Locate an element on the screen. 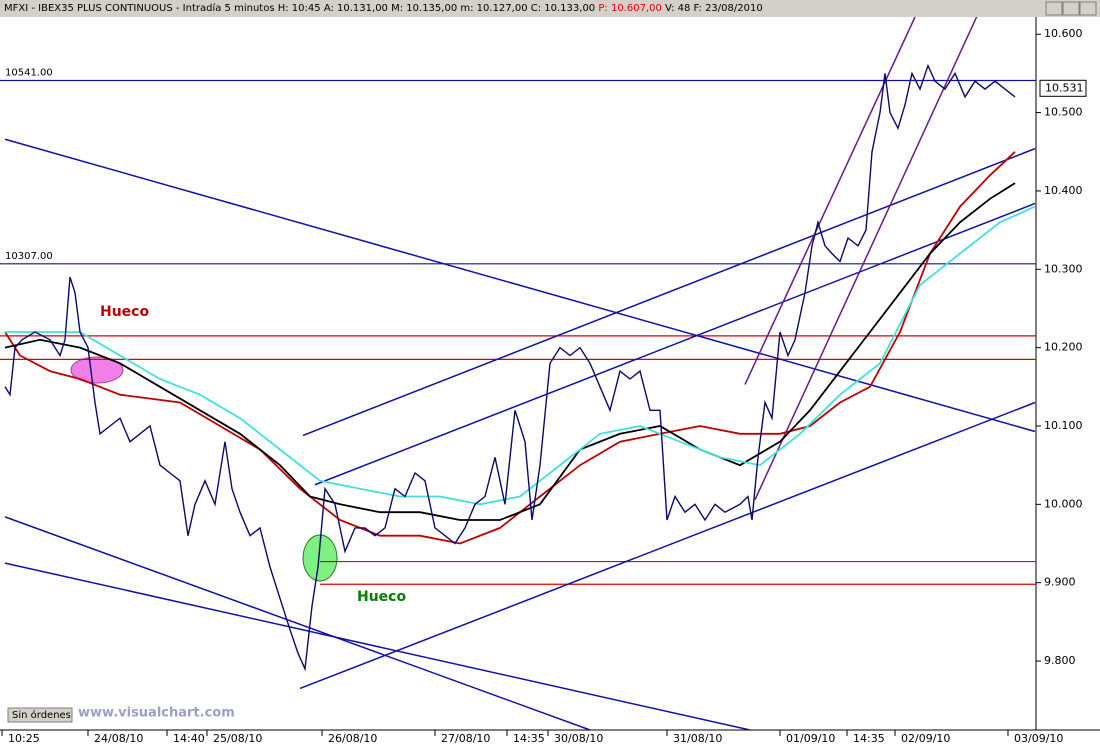 Image resolution: width=1100 pixels, height=751 pixels. x-tick-label: 31/08/10 is located at coordinates (697, 738).